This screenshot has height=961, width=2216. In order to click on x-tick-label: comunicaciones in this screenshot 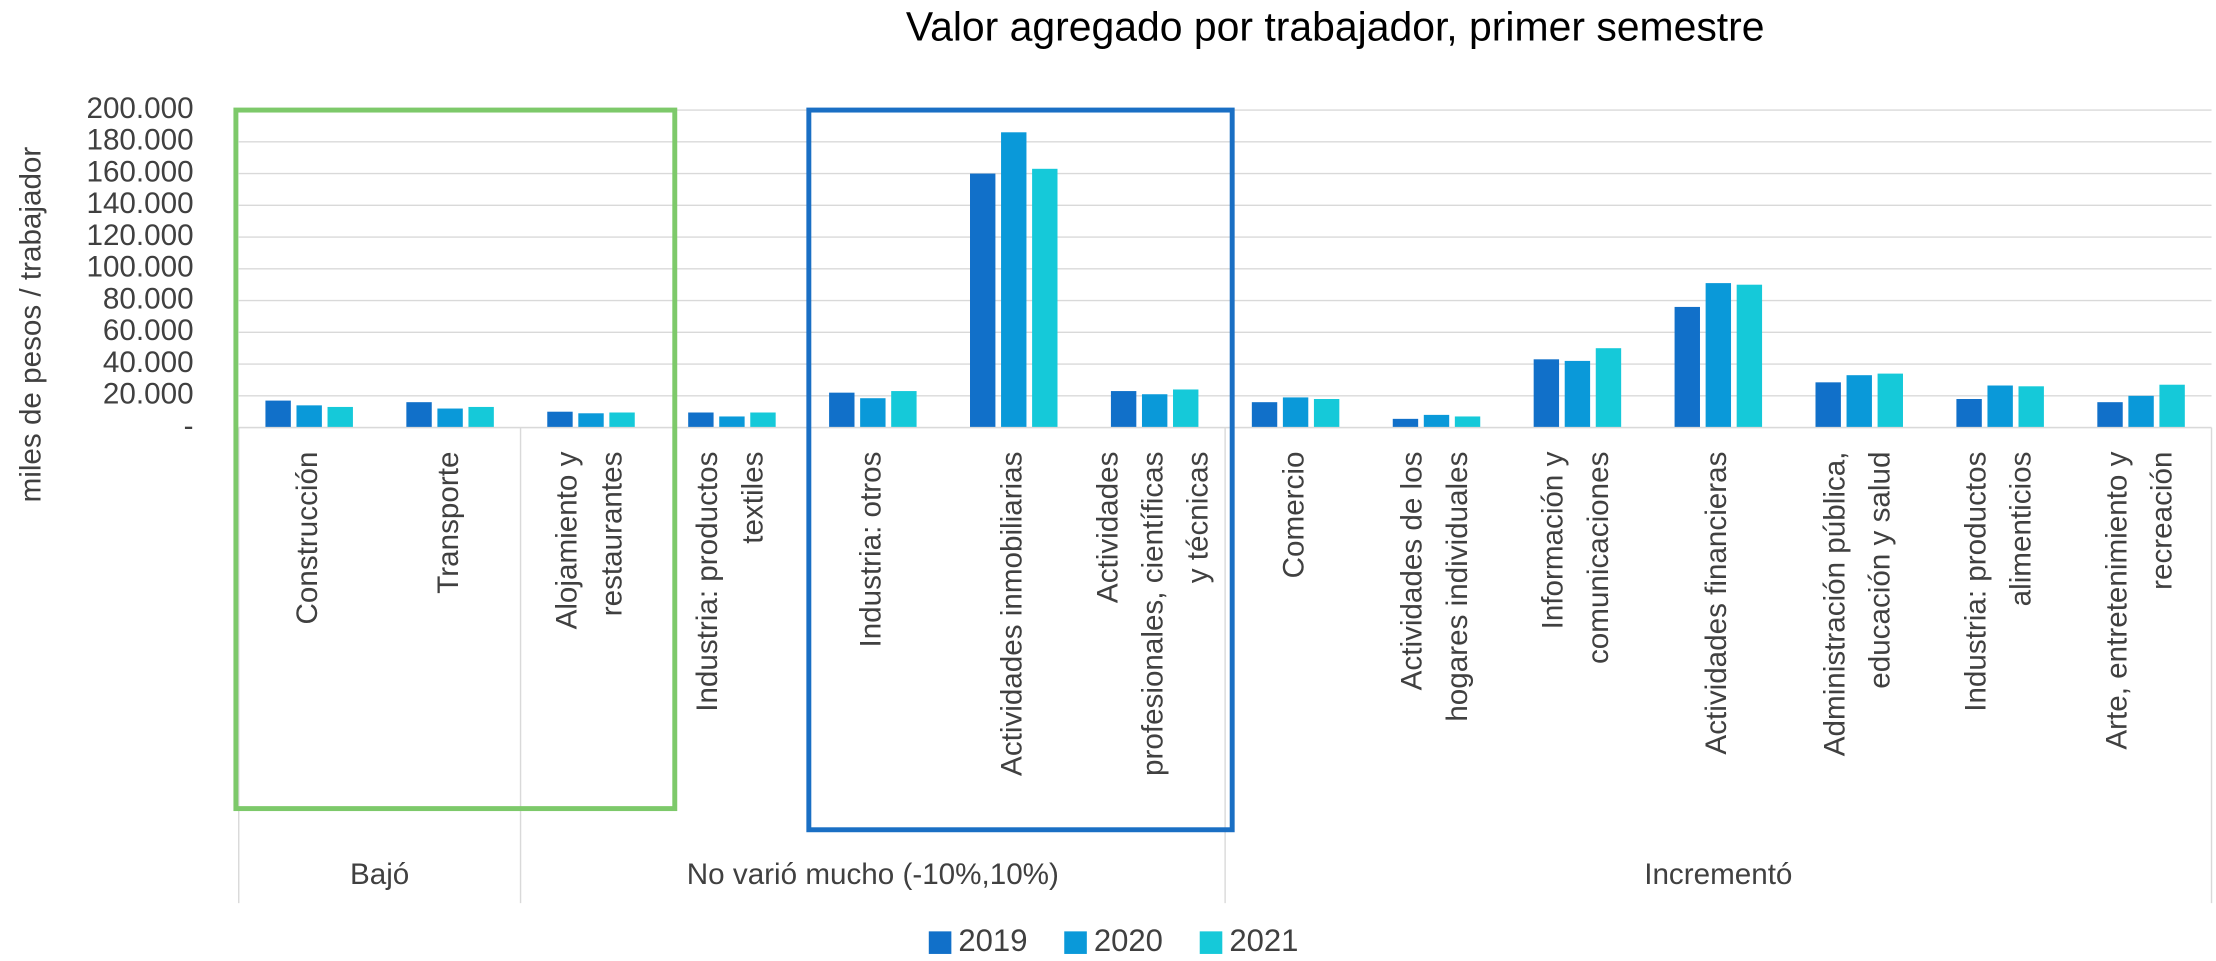, I will do `click(1598, 558)`.